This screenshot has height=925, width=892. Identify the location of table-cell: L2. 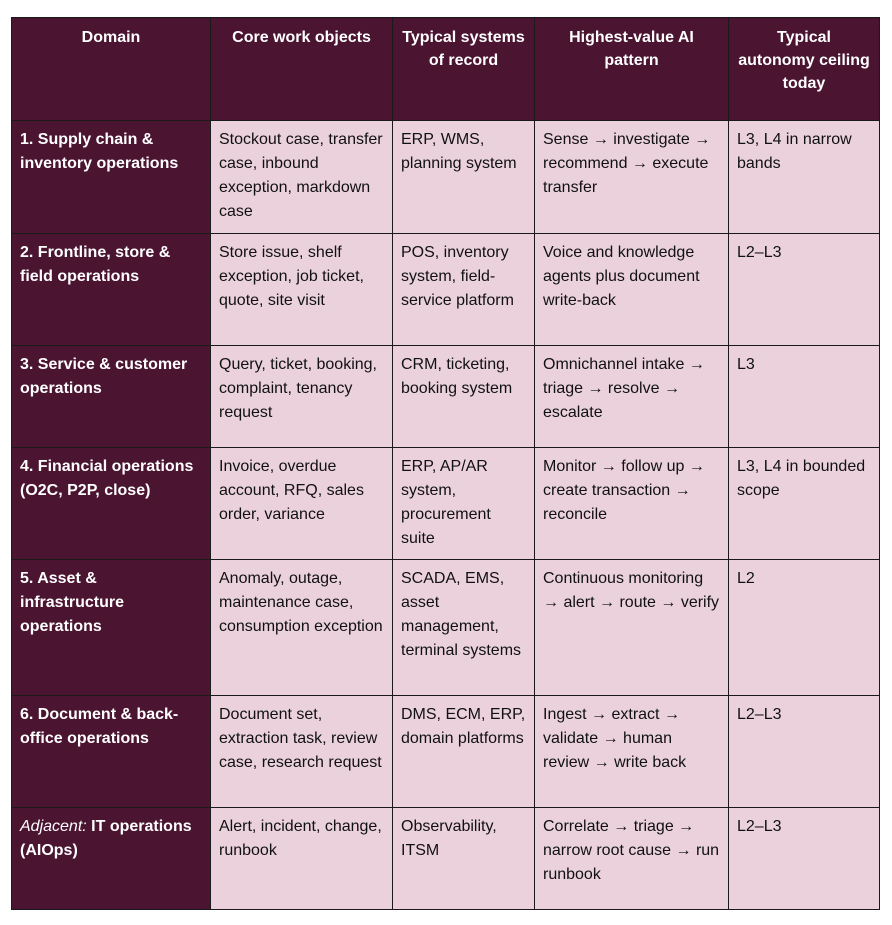
(804, 627).